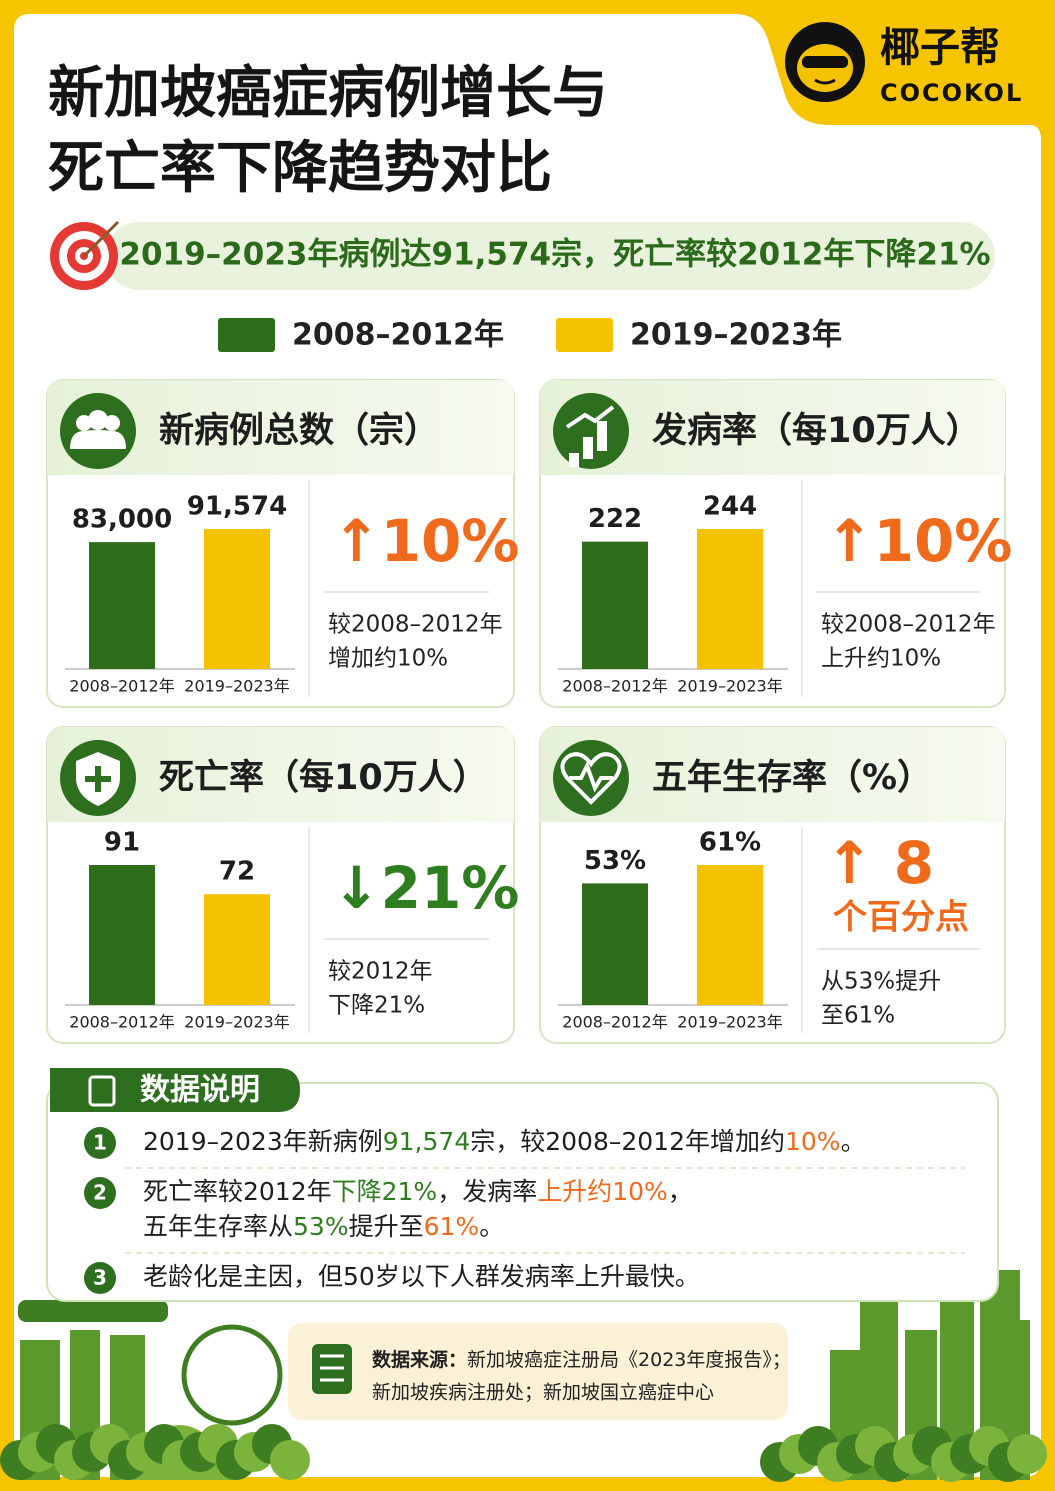  I want to click on target-icon, so click(85, 255).